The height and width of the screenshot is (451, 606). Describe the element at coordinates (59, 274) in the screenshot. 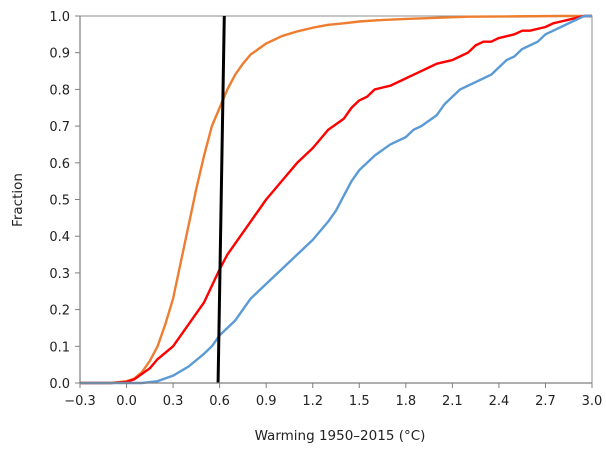

I see `y-tick-label: 0.3` at that location.